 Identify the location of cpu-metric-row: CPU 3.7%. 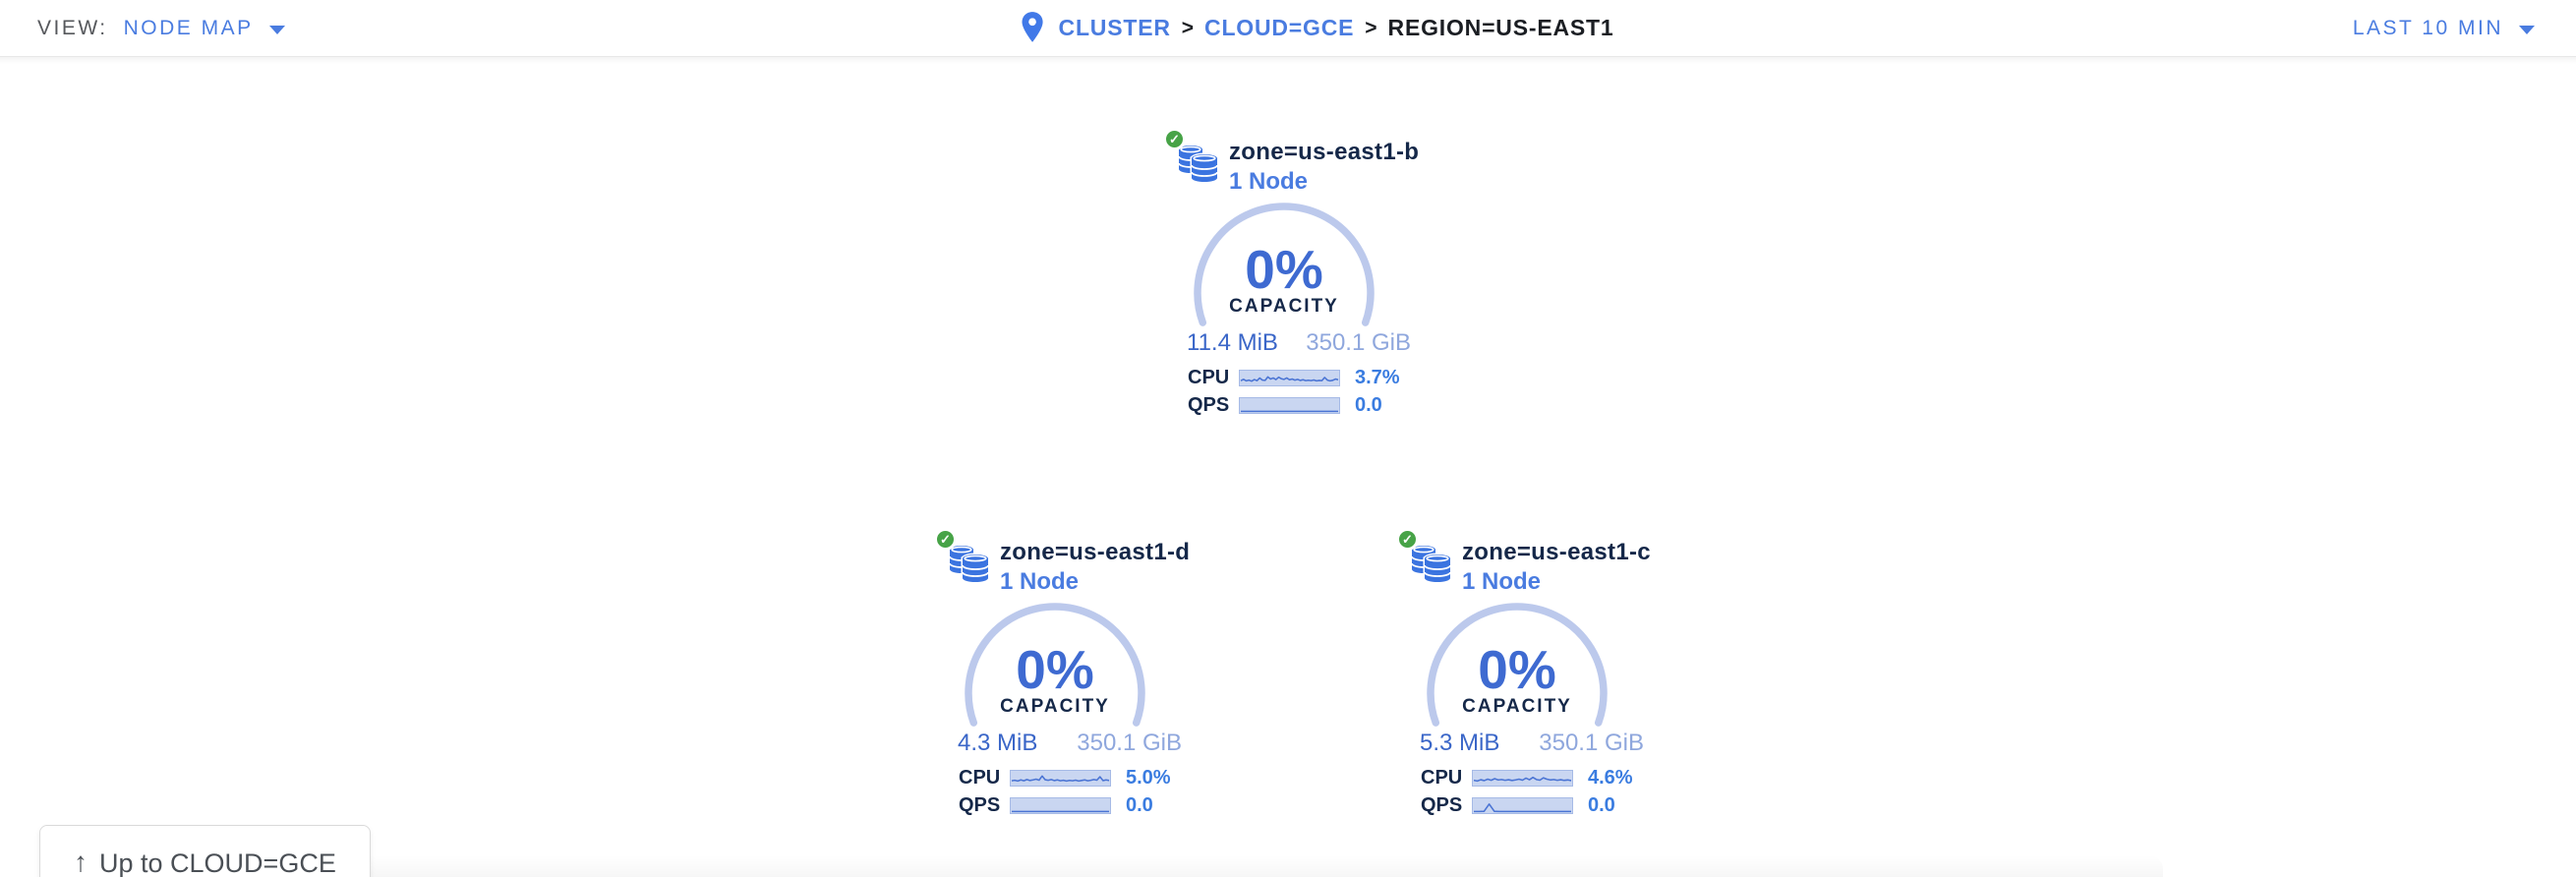
(1302, 377).